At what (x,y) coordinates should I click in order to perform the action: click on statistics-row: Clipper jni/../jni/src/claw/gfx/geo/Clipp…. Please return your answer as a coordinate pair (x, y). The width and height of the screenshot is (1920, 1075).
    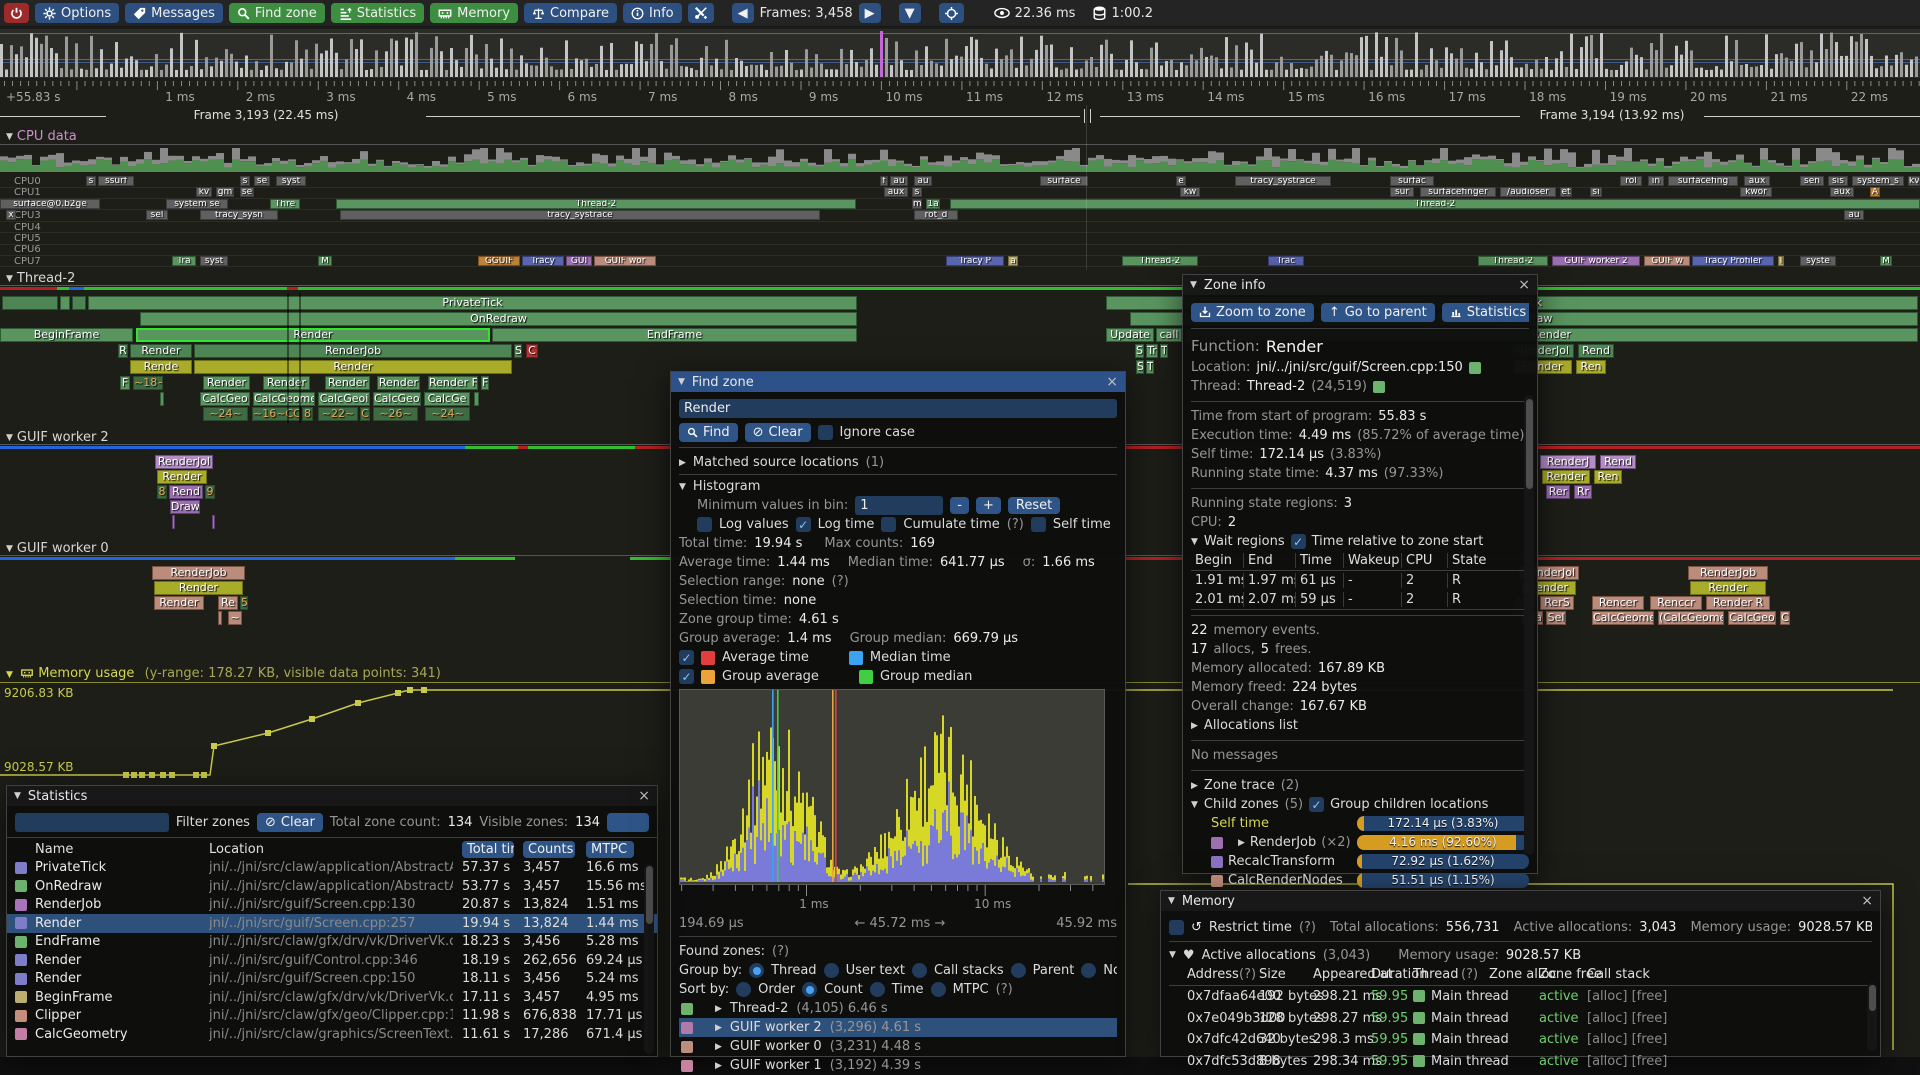
    Looking at the image, I should click on (332, 1016).